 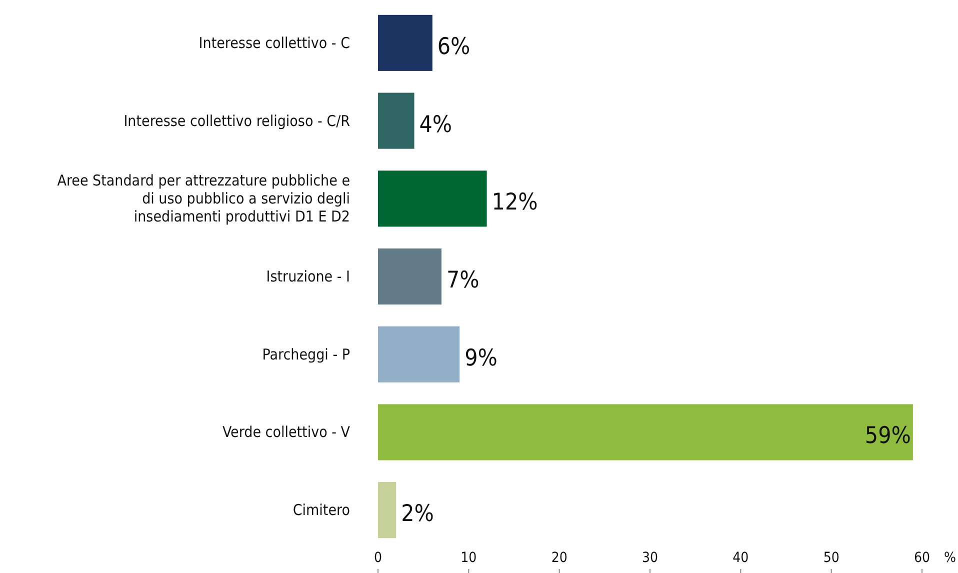 I want to click on y-tick-label: Cimitero, so click(x=321, y=510).